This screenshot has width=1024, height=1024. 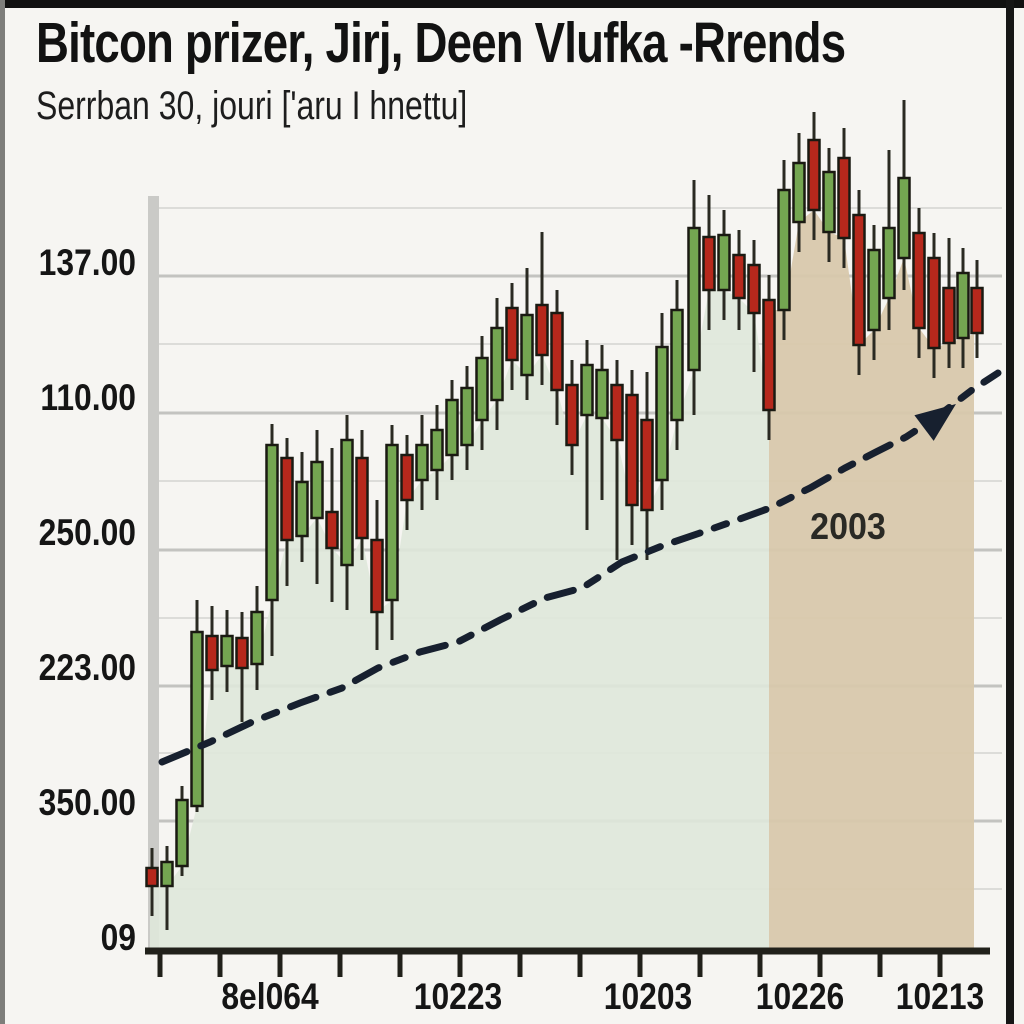 What do you see at coordinates (441, 43) in the screenshot?
I see `page-title: Bitcon prizer, Jirj, Deen Vlufka -Rrends` at bounding box center [441, 43].